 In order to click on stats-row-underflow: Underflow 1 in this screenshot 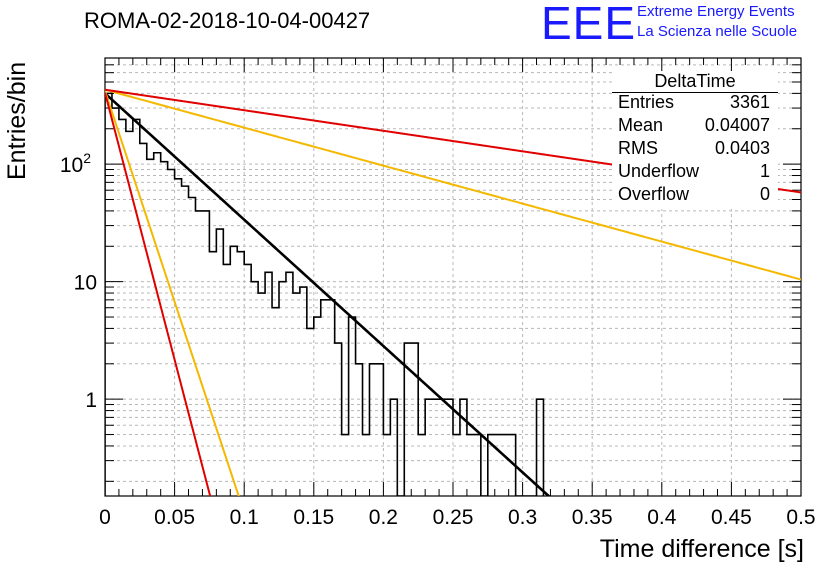, I will do `click(694, 172)`.